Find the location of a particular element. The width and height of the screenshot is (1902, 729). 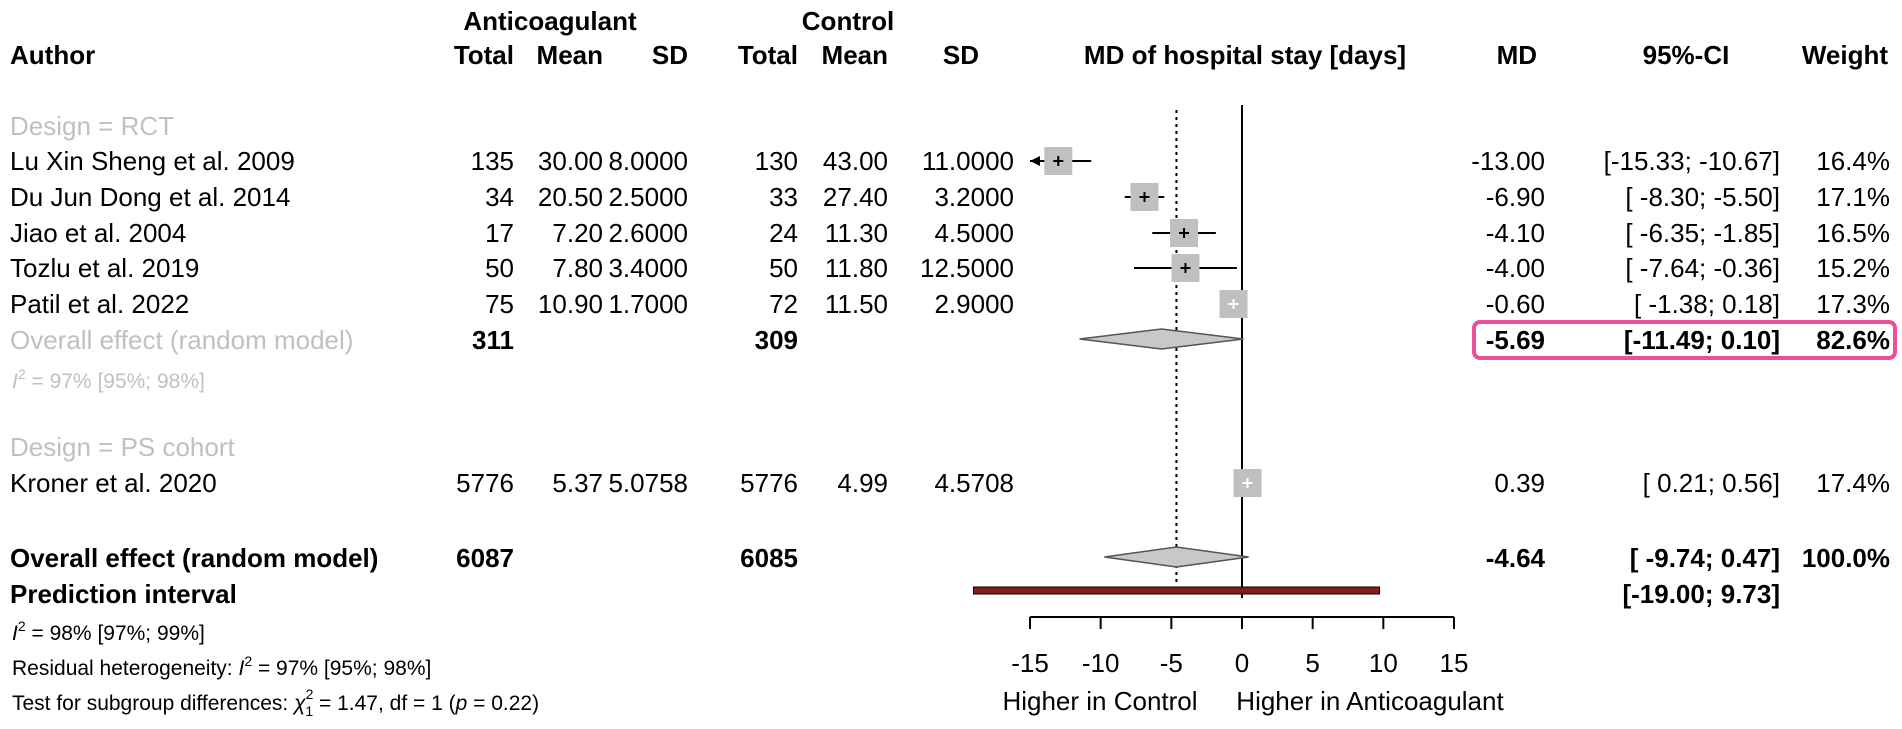

study-sd-anticoagulant: 5.0758 is located at coordinates (648, 483).